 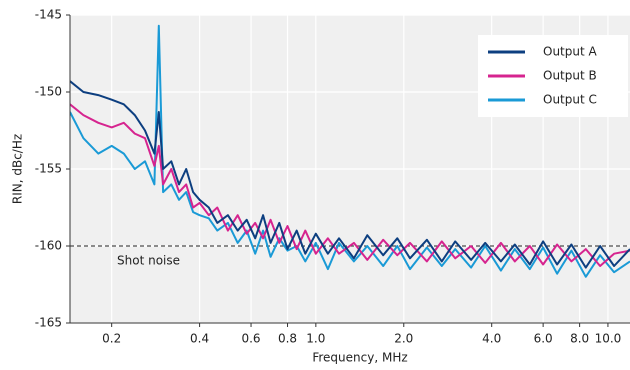 I want to click on y-tick-label: -155, so click(x=48, y=169).